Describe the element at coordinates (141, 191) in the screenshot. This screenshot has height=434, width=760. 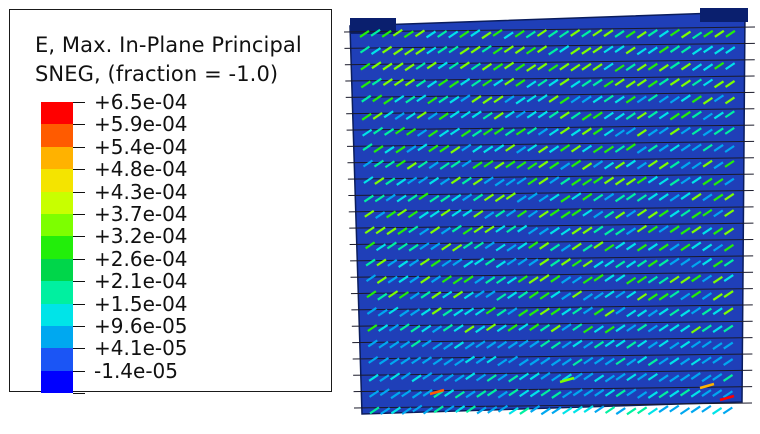
I see `legend-label: +4.3e-04` at that location.